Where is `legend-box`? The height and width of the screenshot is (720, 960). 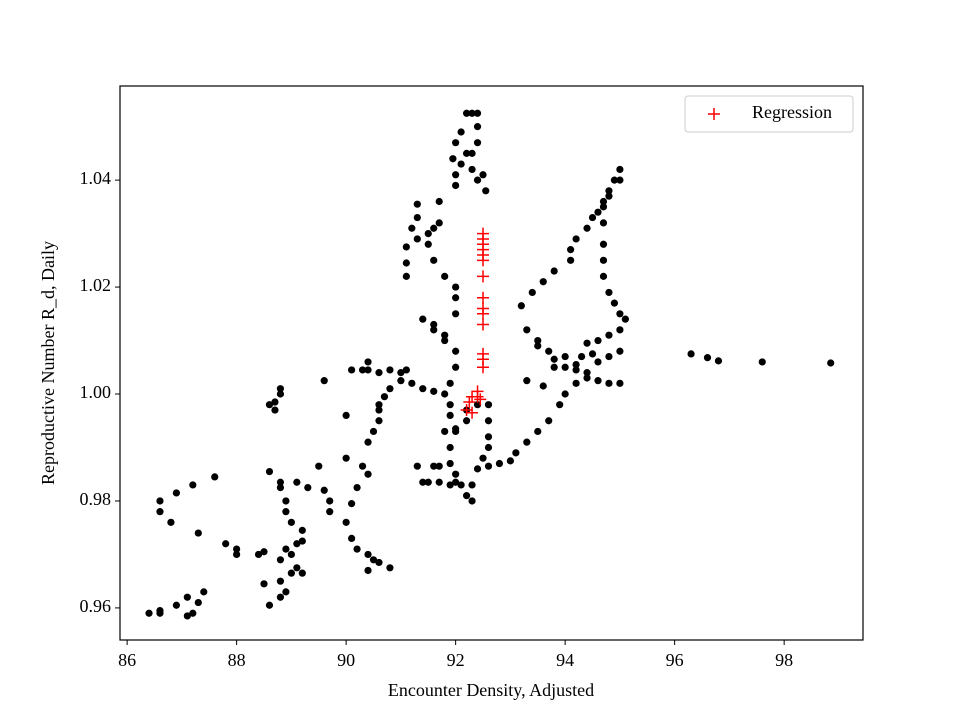 legend-box is located at coordinates (769, 114).